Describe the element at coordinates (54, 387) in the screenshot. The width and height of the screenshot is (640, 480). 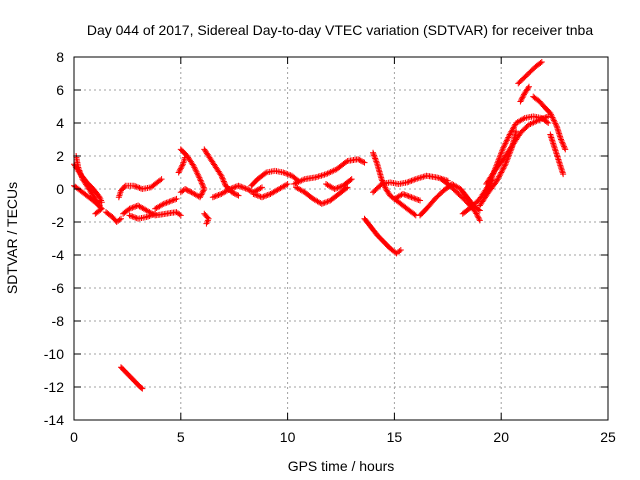
I see `y-tick-label: -12` at that location.